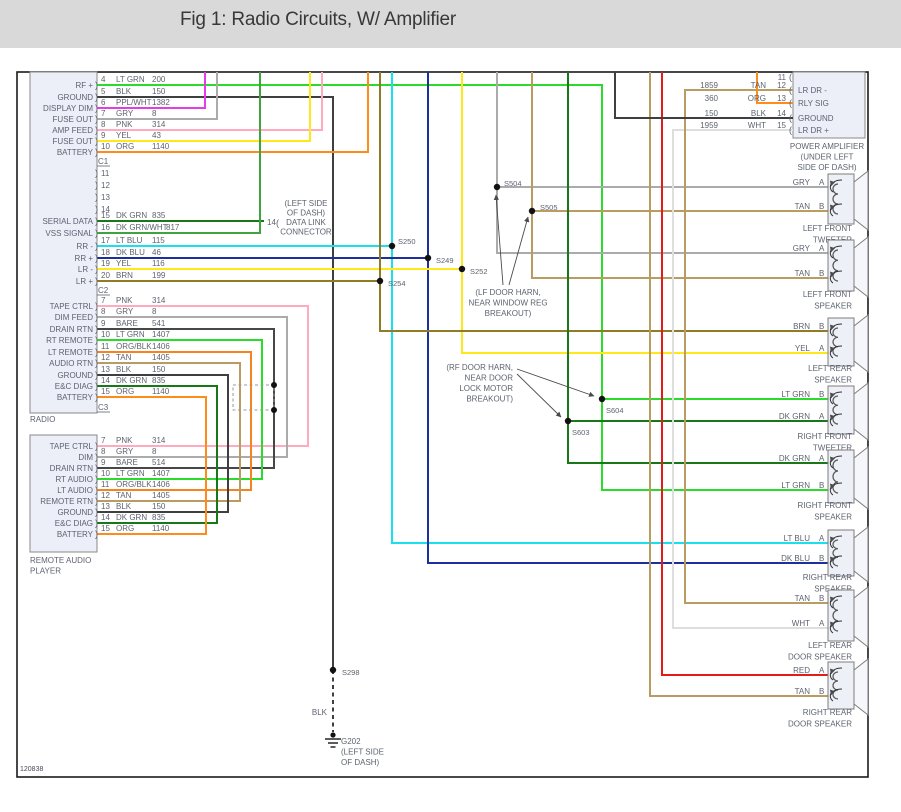  I want to click on splice-dot-S603, so click(568, 421).